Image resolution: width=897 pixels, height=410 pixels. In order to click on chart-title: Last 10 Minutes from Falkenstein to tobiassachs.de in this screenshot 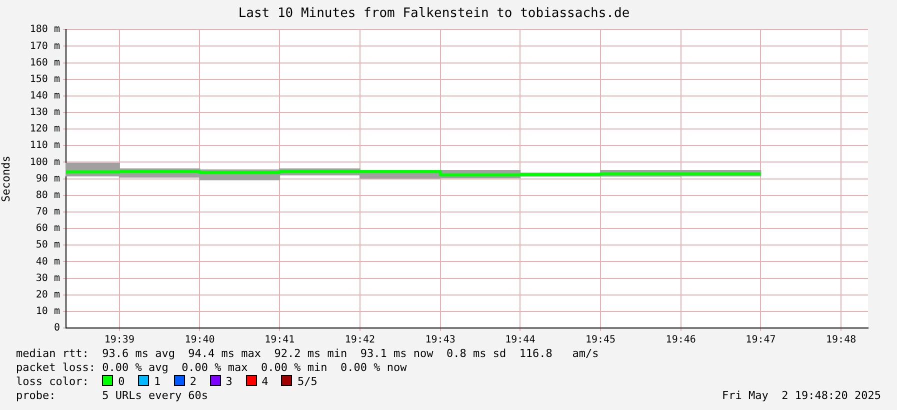, I will do `click(434, 14)`.